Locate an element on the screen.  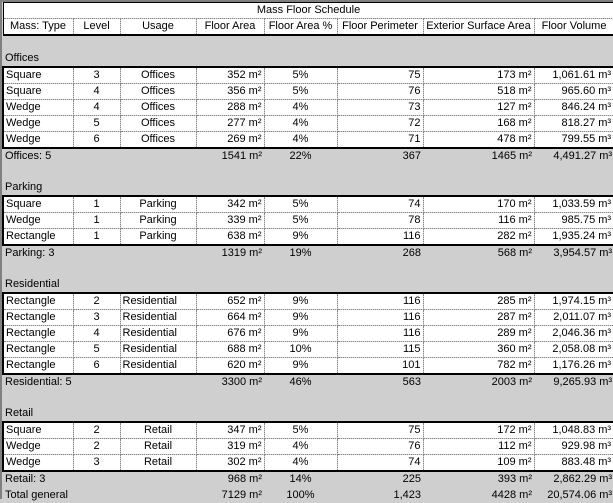
cell: 342 m² is located at coordinates (230, 204).